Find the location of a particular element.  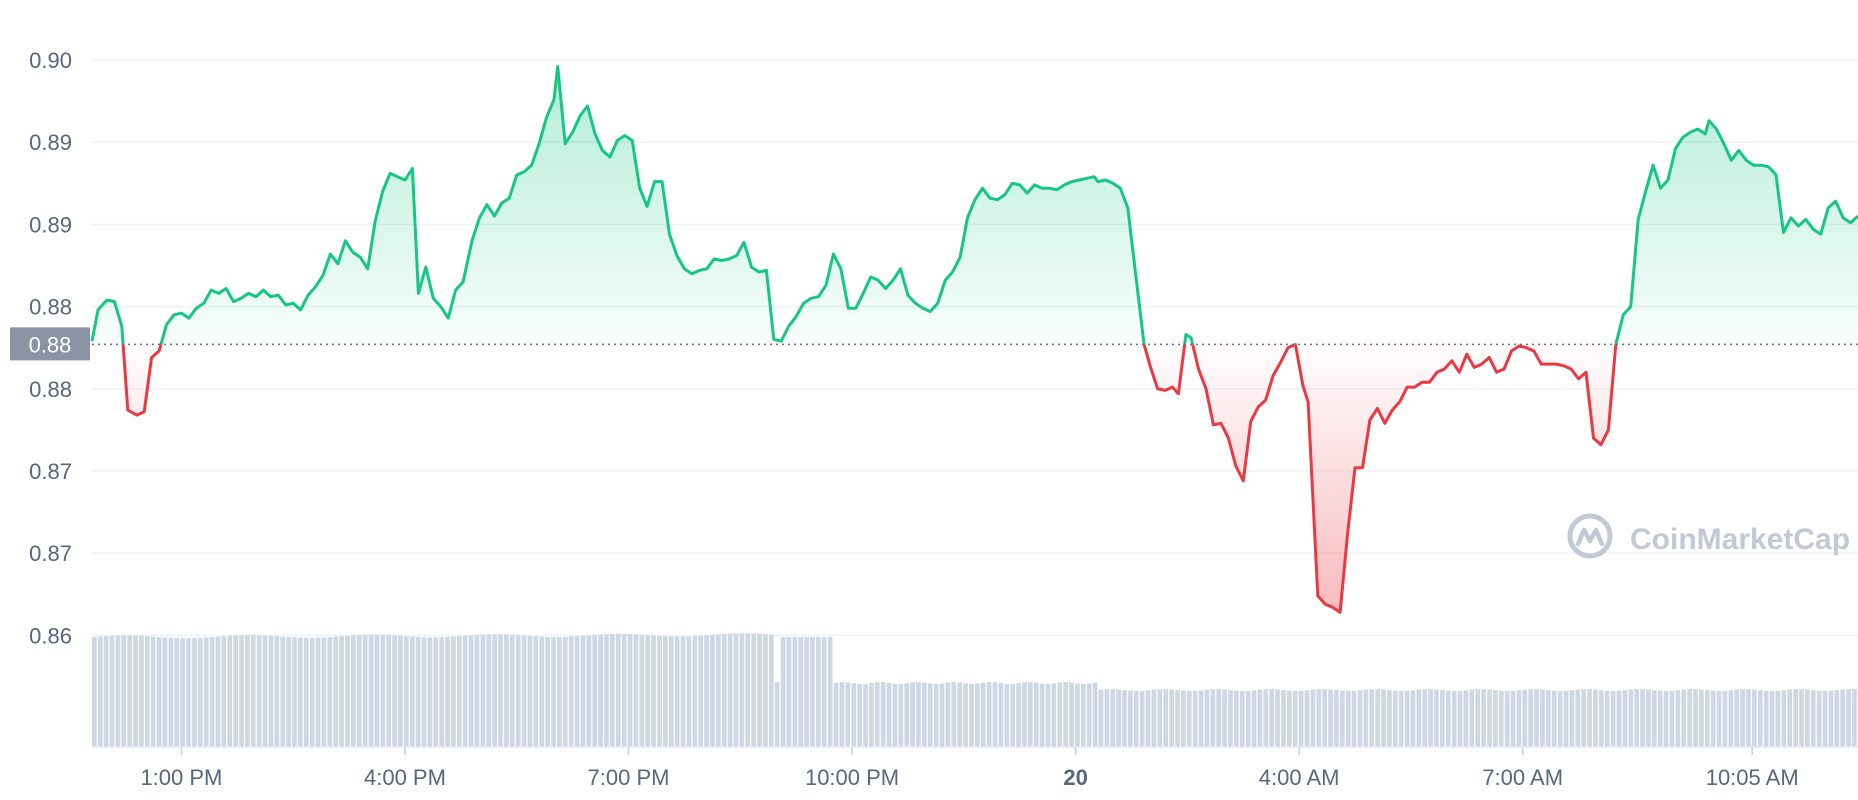

x-tick-label: 4:00 PM is located at coordinates (405, 777).